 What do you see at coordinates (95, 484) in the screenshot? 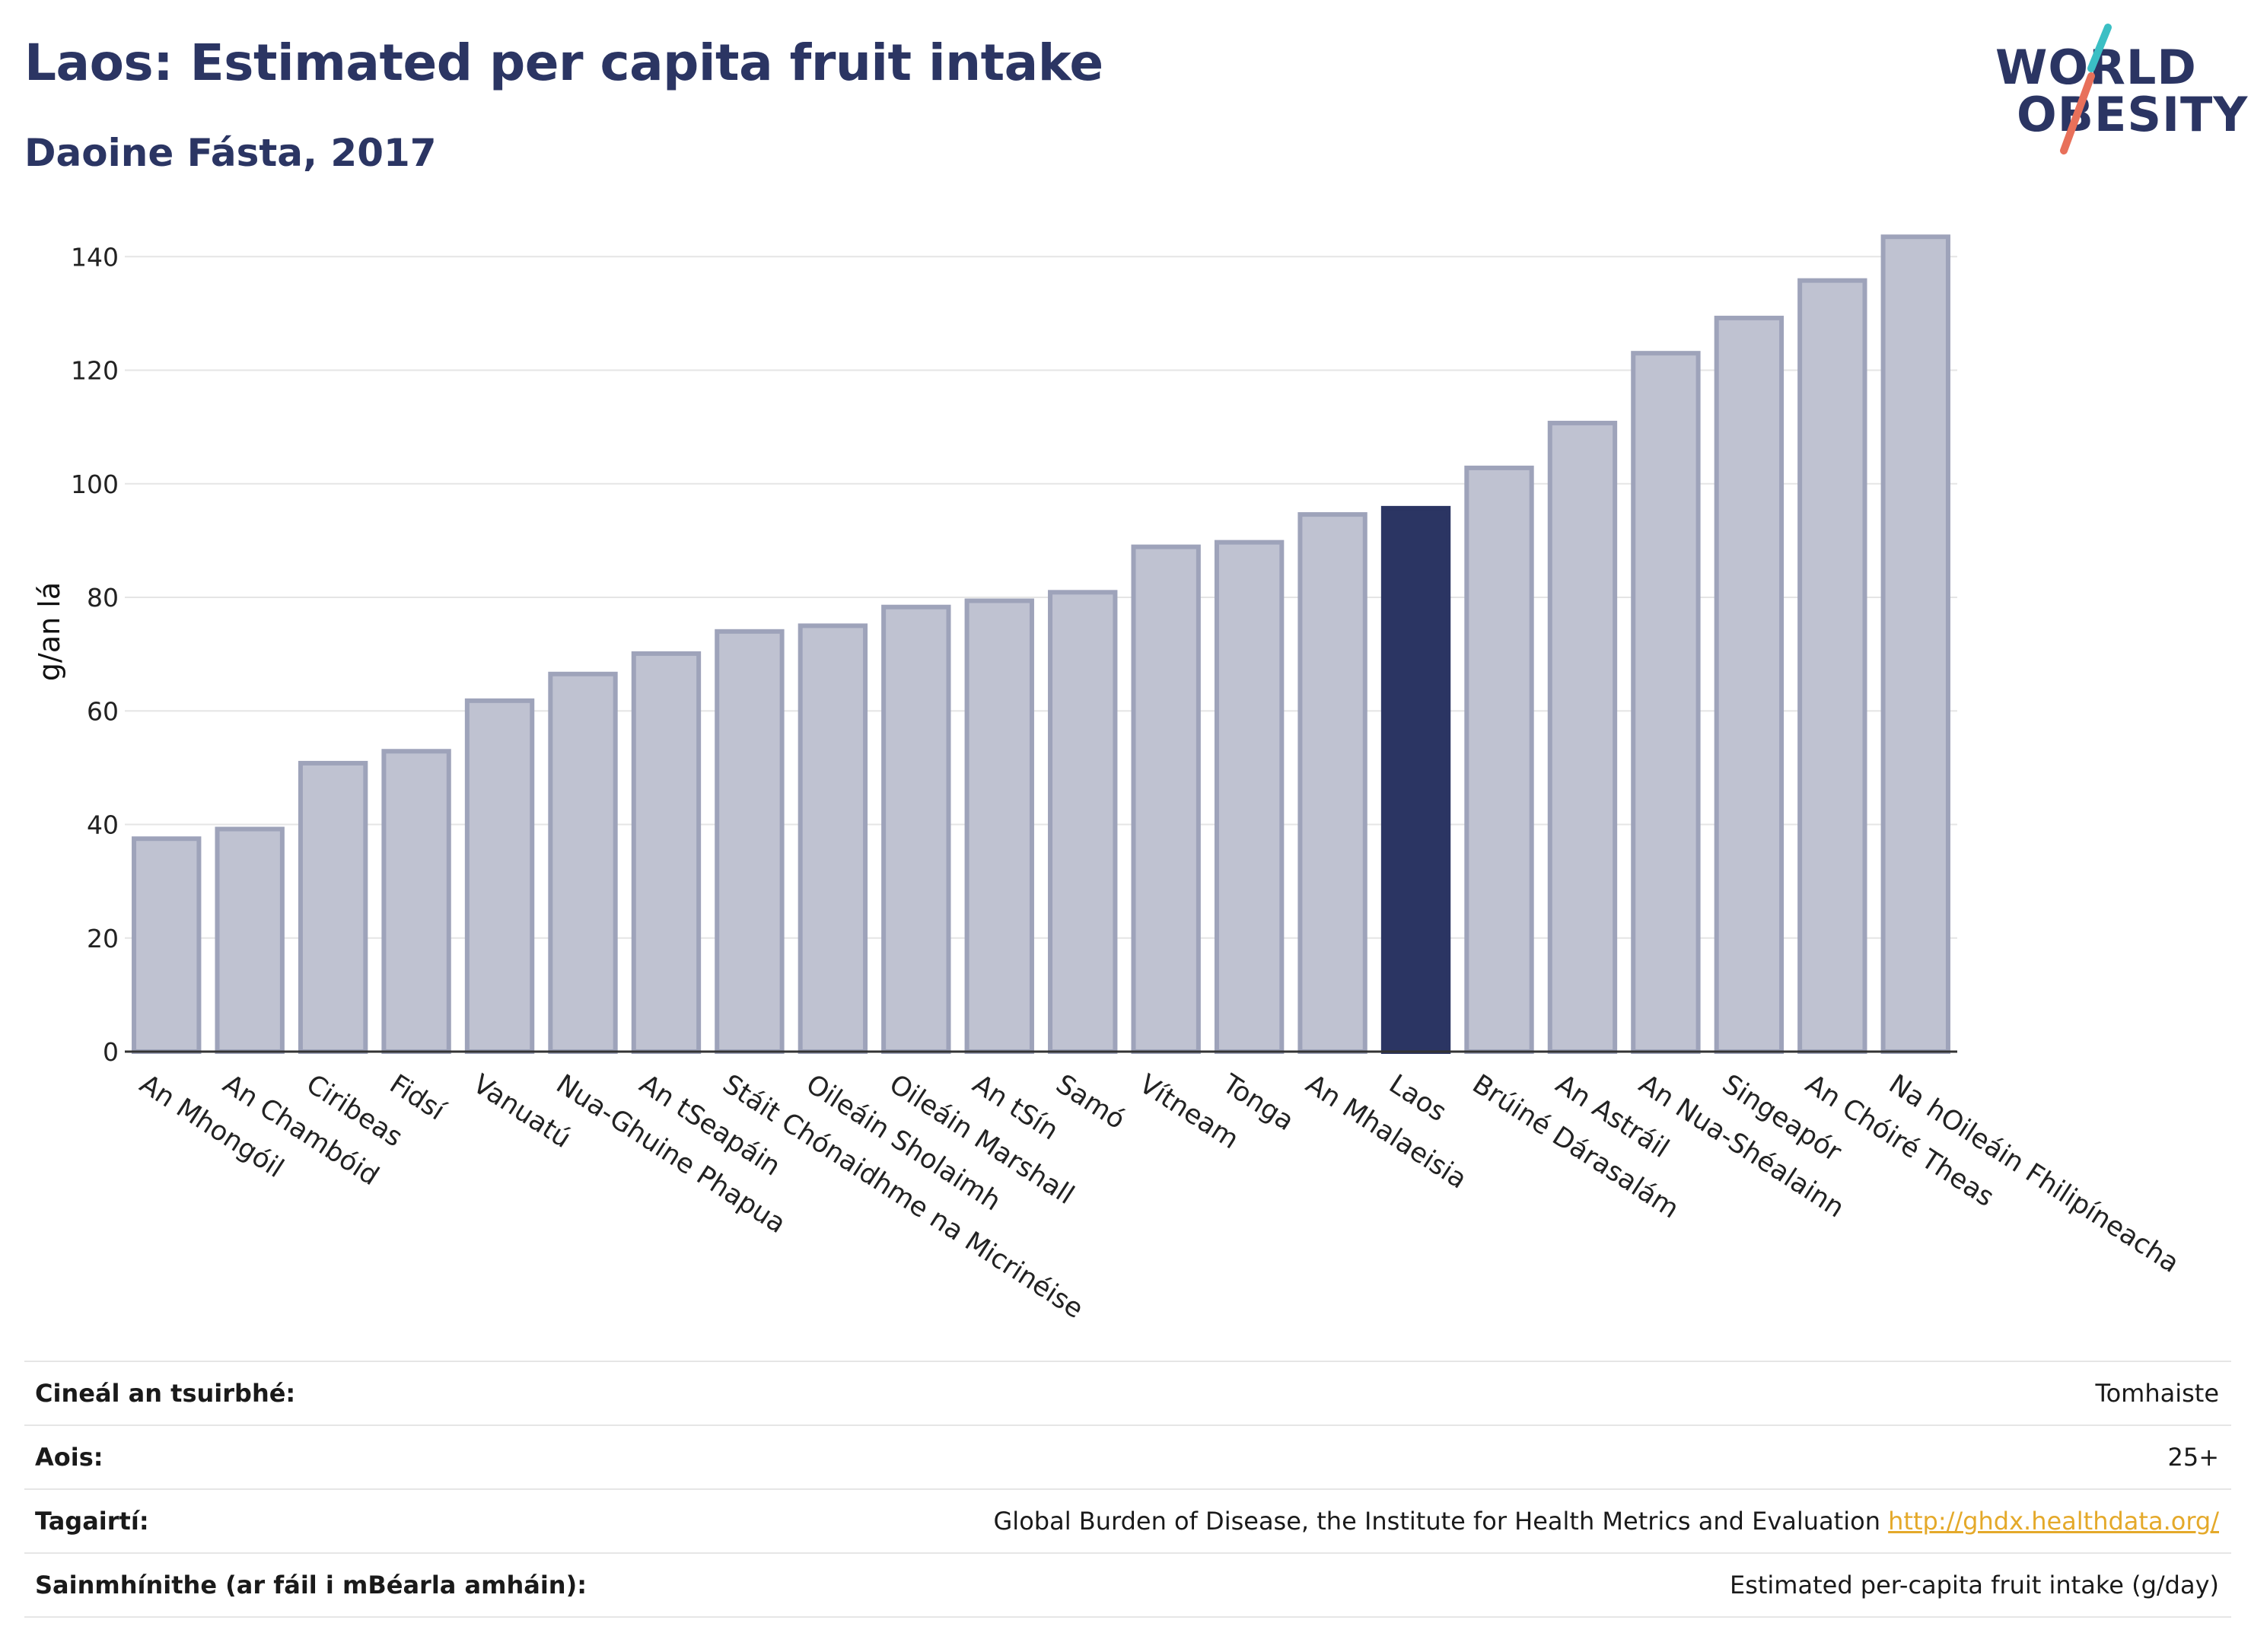
I see `y-tick-label: 100` at bounding box center [95, 484].